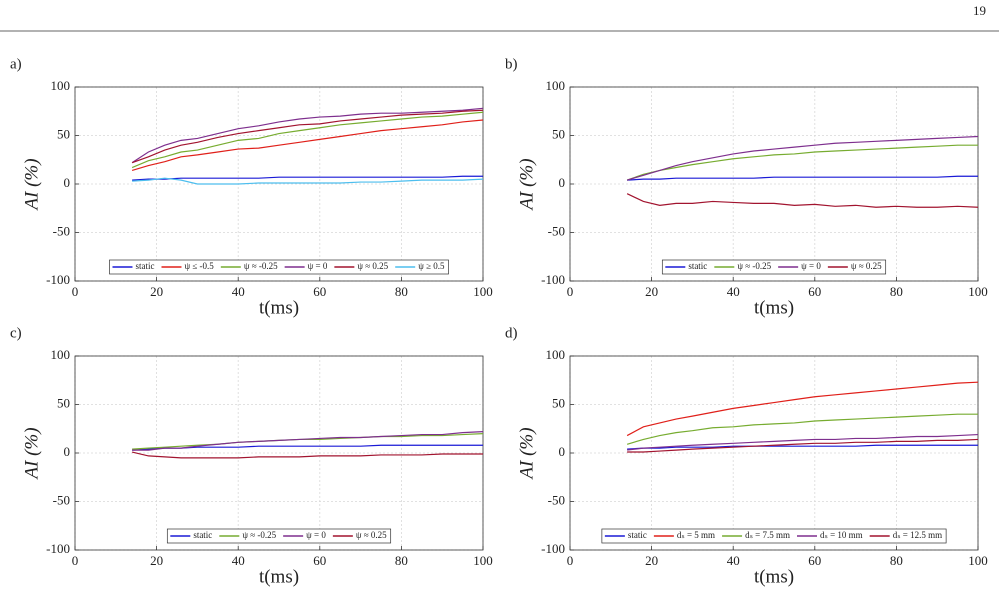  I want to click on legend-label: dₛ = 10 mm, so click(841, 535).